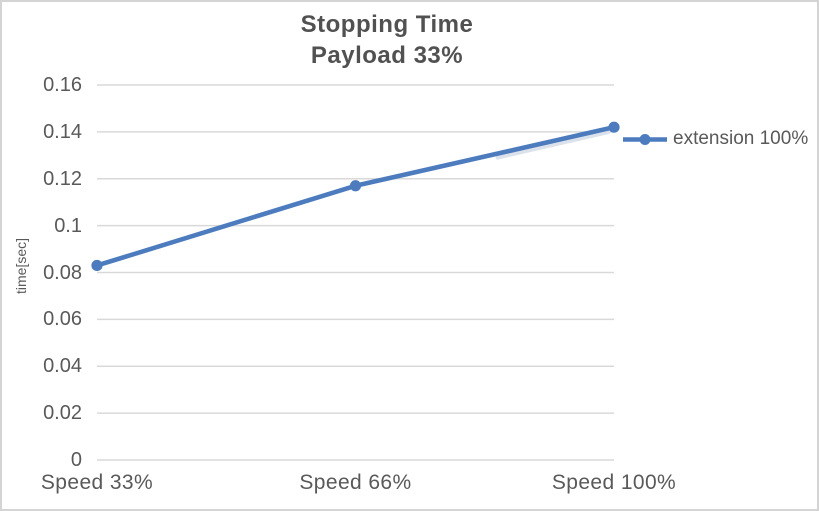 The image size is (819, 511). I want to click on x-axis-category-label: Speed 66%, so click(355, 482).